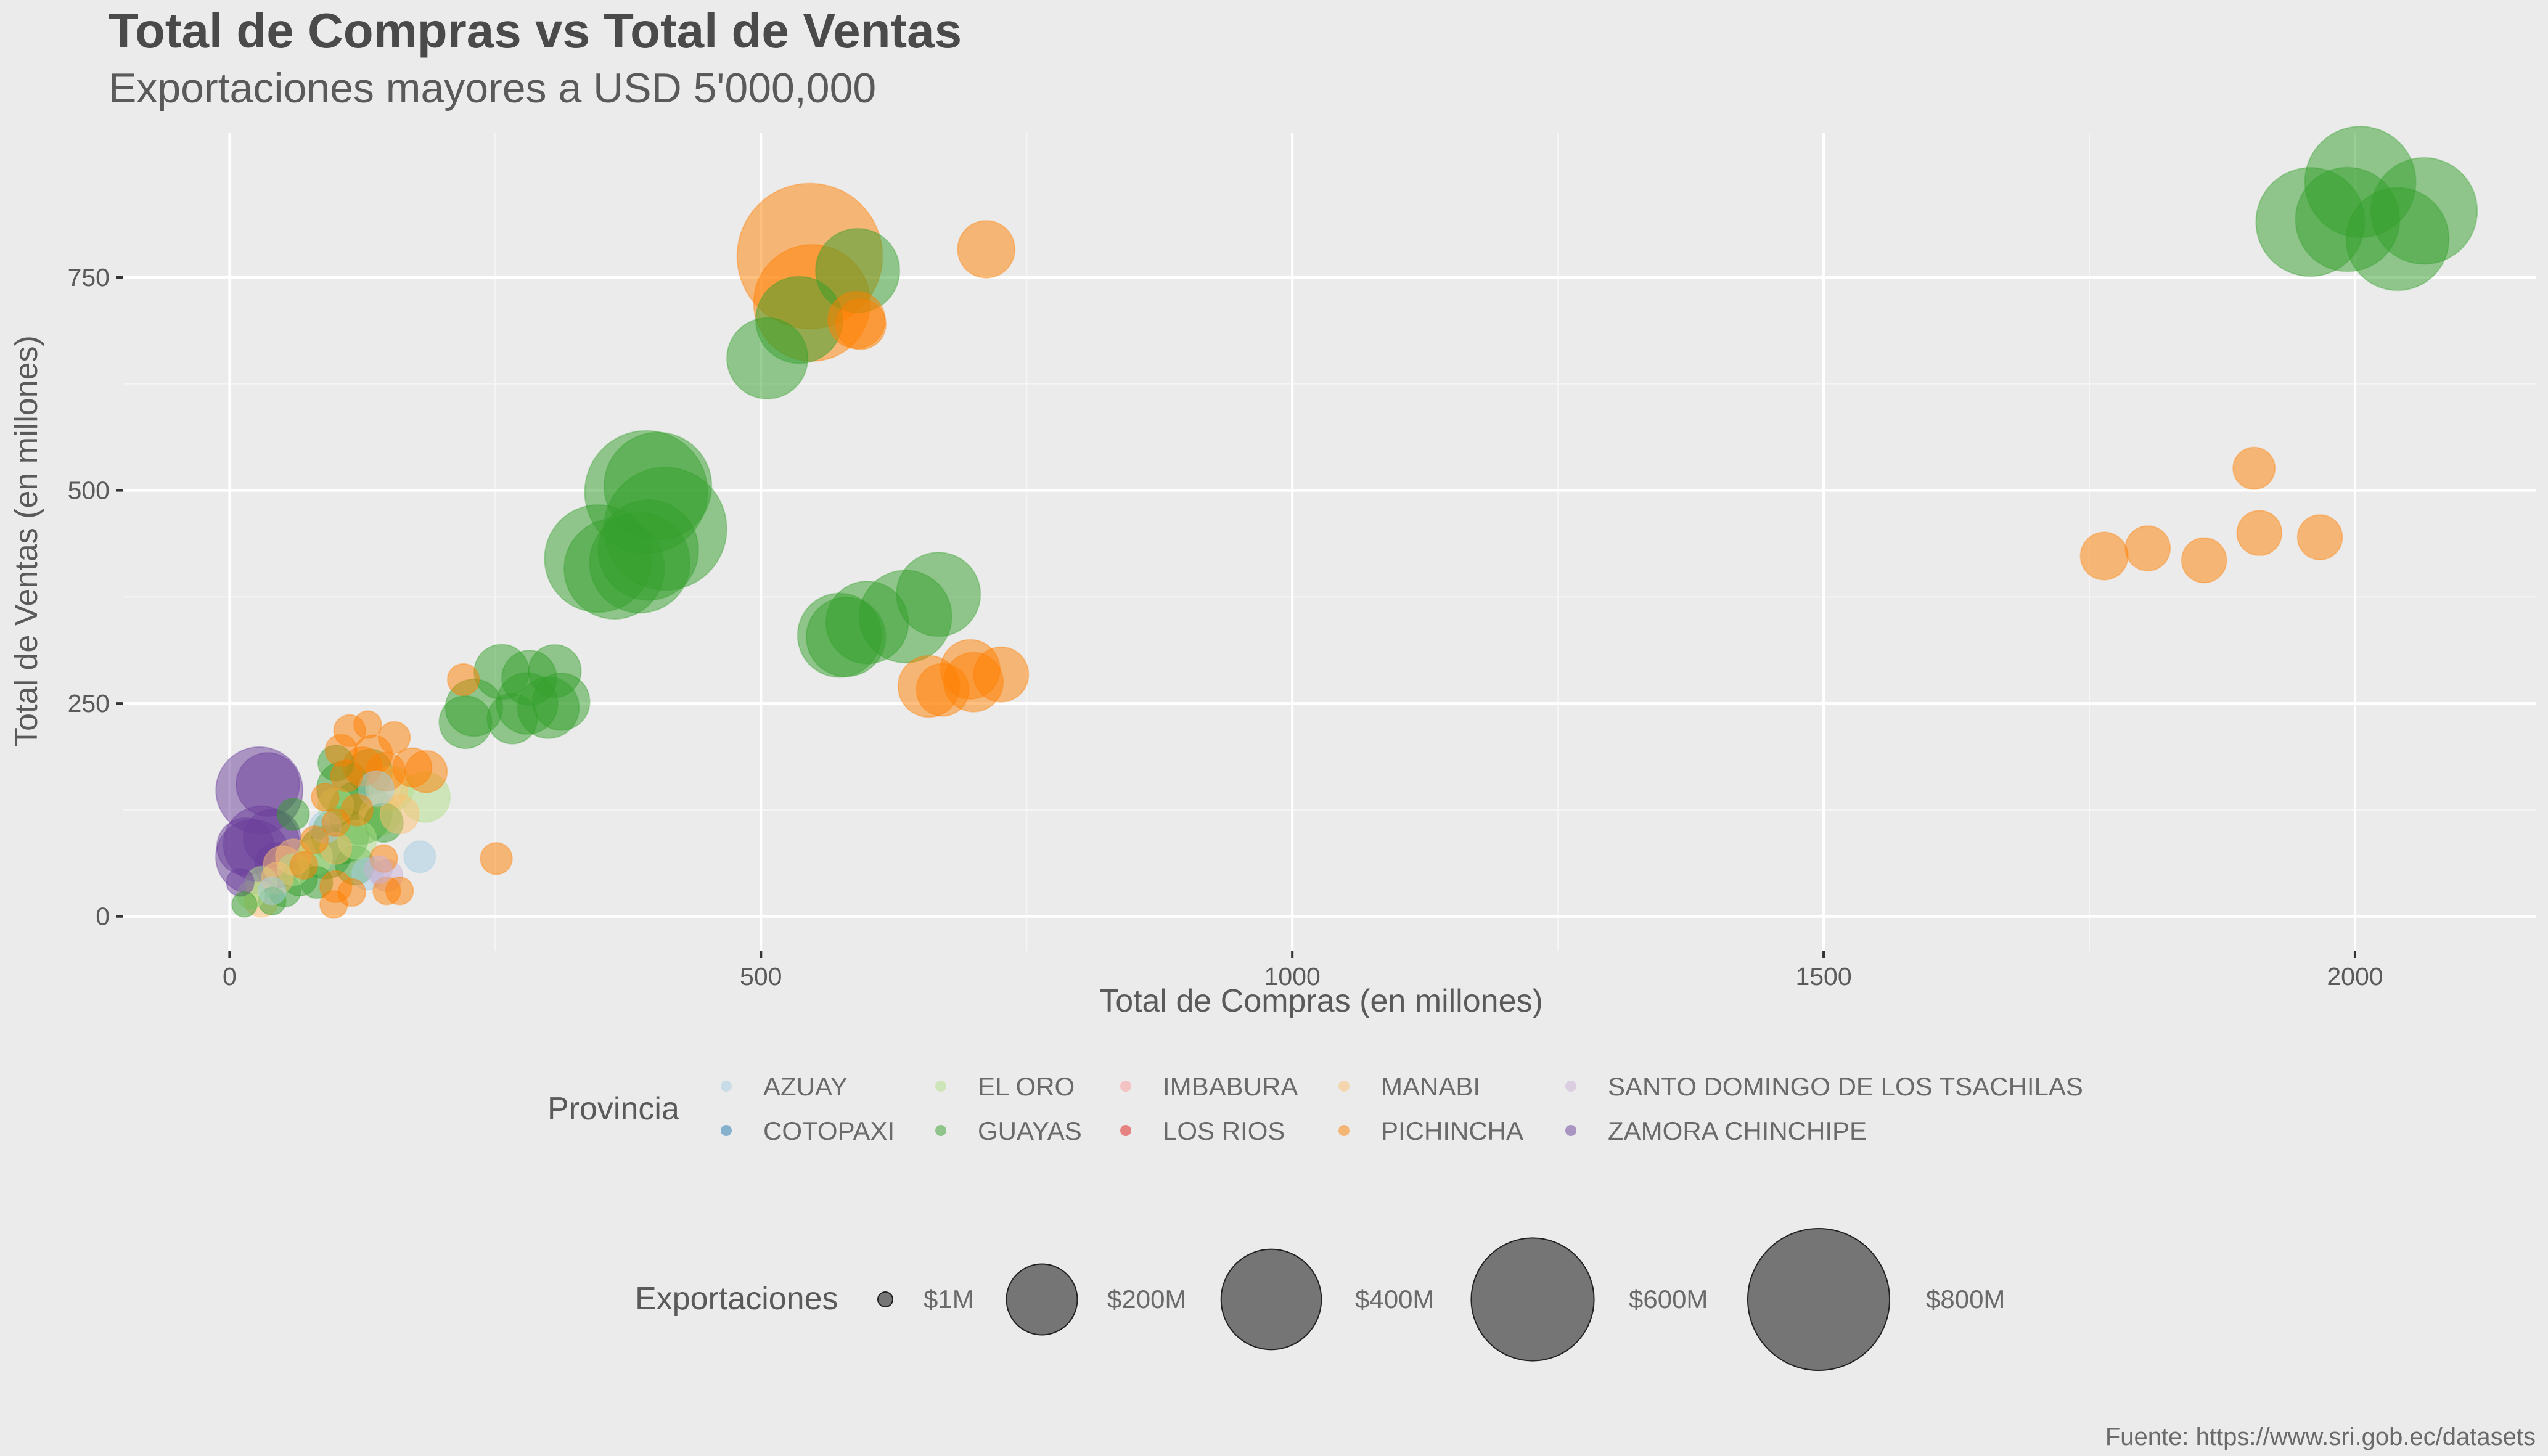 The image size is (2548, 1456). I want to click on y-axis-ticks: 0 250 500 750, so click(95, 597).